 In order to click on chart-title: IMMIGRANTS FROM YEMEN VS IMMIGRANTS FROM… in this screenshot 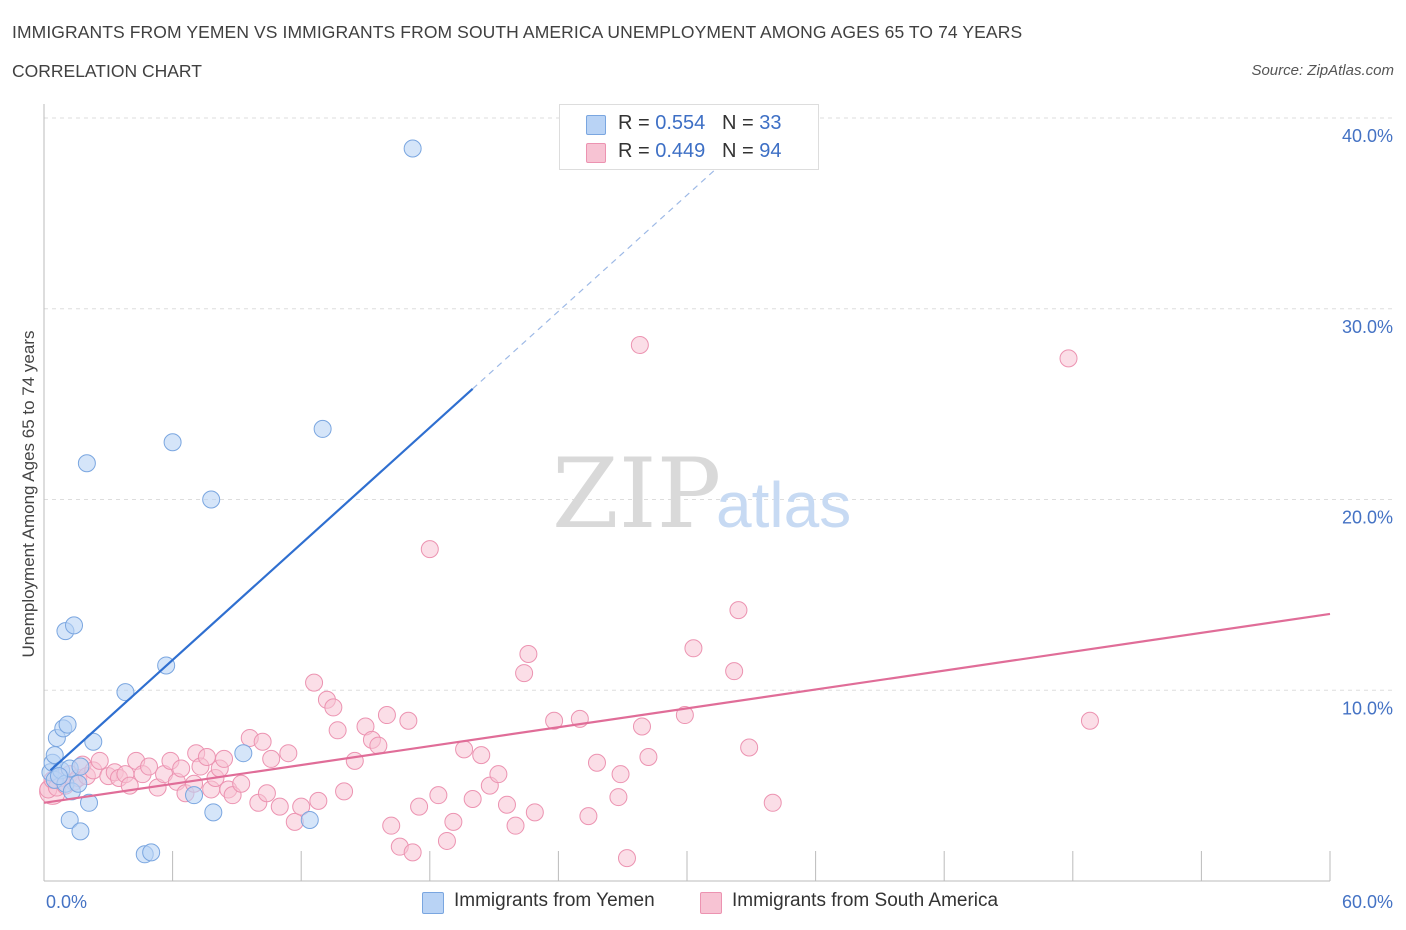, I will do `click(517, 32)`.